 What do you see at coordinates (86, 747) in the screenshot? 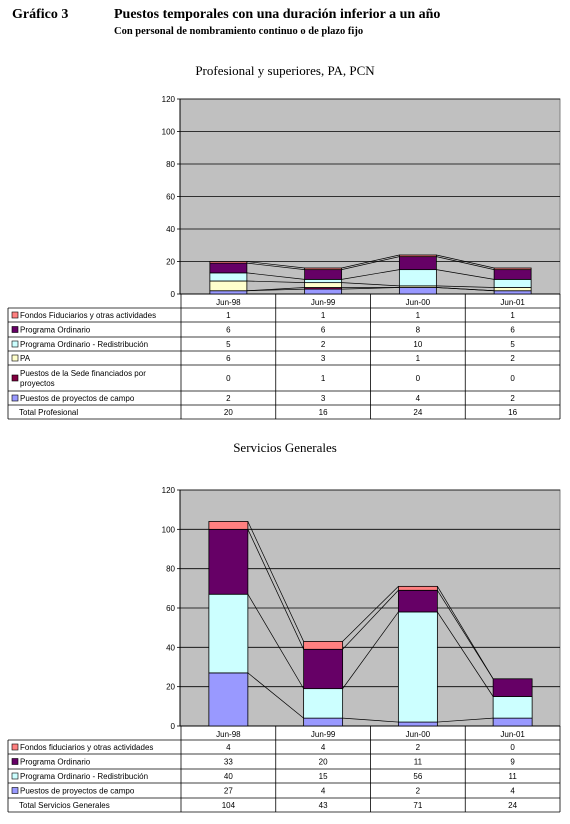
I see `legend-label: Fondos fiduciarios y otras actividades` at bounding box center [86, 747].